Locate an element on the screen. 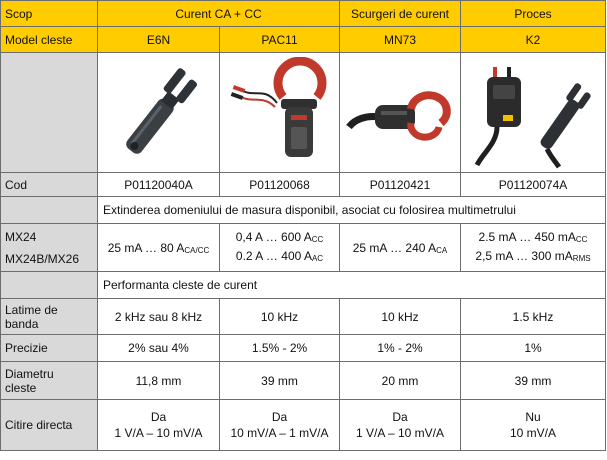  range-e6n-value: 25 mA … 80 A is located at coordinates (146, 247).